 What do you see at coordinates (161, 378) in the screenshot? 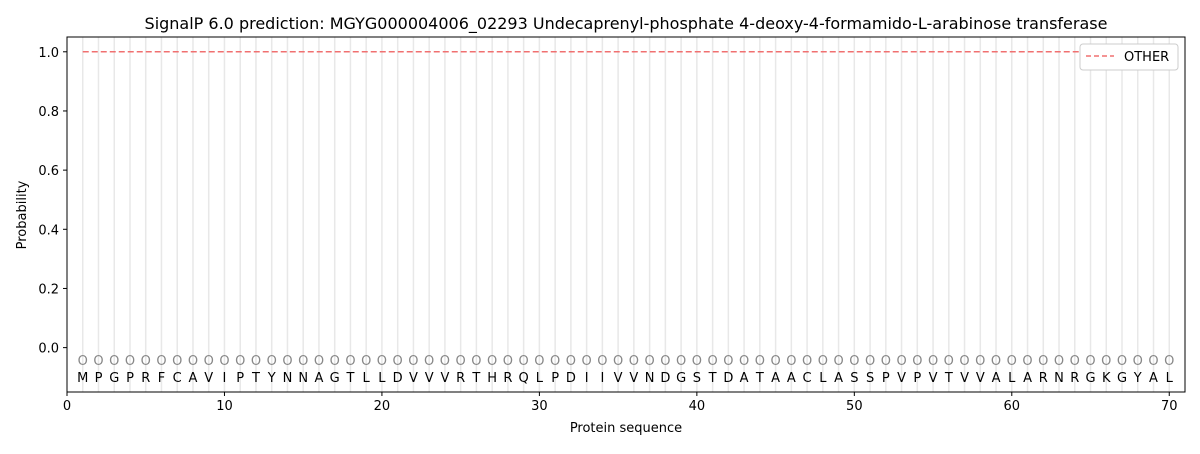
I see `residue-label: F` at bounding box center [161, 378].